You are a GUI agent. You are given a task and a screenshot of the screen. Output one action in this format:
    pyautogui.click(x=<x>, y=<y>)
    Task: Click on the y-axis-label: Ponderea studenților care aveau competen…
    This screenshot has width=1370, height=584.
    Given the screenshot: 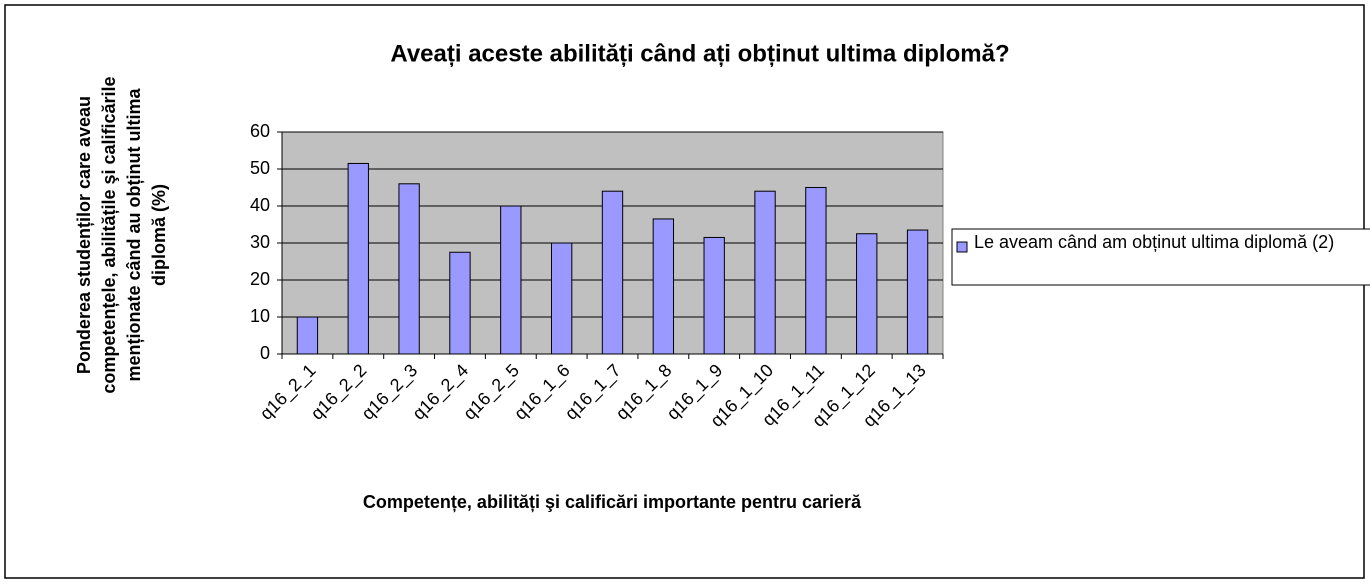 What is the action you would take?
    pyautogui.click(x=121, y=235)
    